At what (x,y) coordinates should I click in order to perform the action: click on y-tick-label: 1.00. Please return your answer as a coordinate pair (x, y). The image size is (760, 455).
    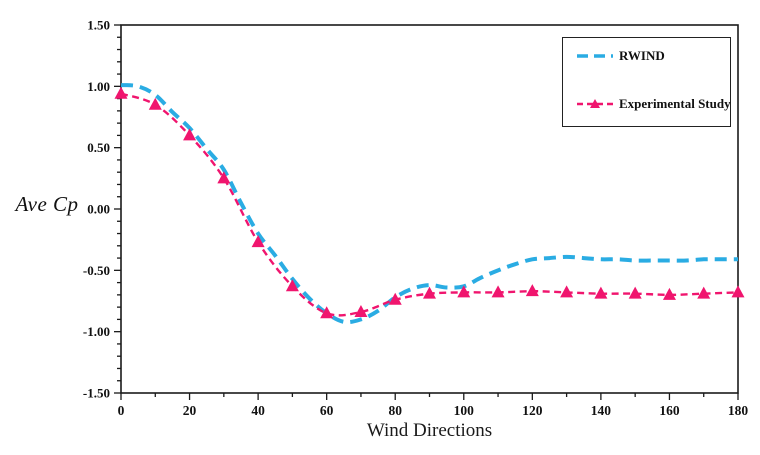
    Looking at the image, I should click on (98, 86).